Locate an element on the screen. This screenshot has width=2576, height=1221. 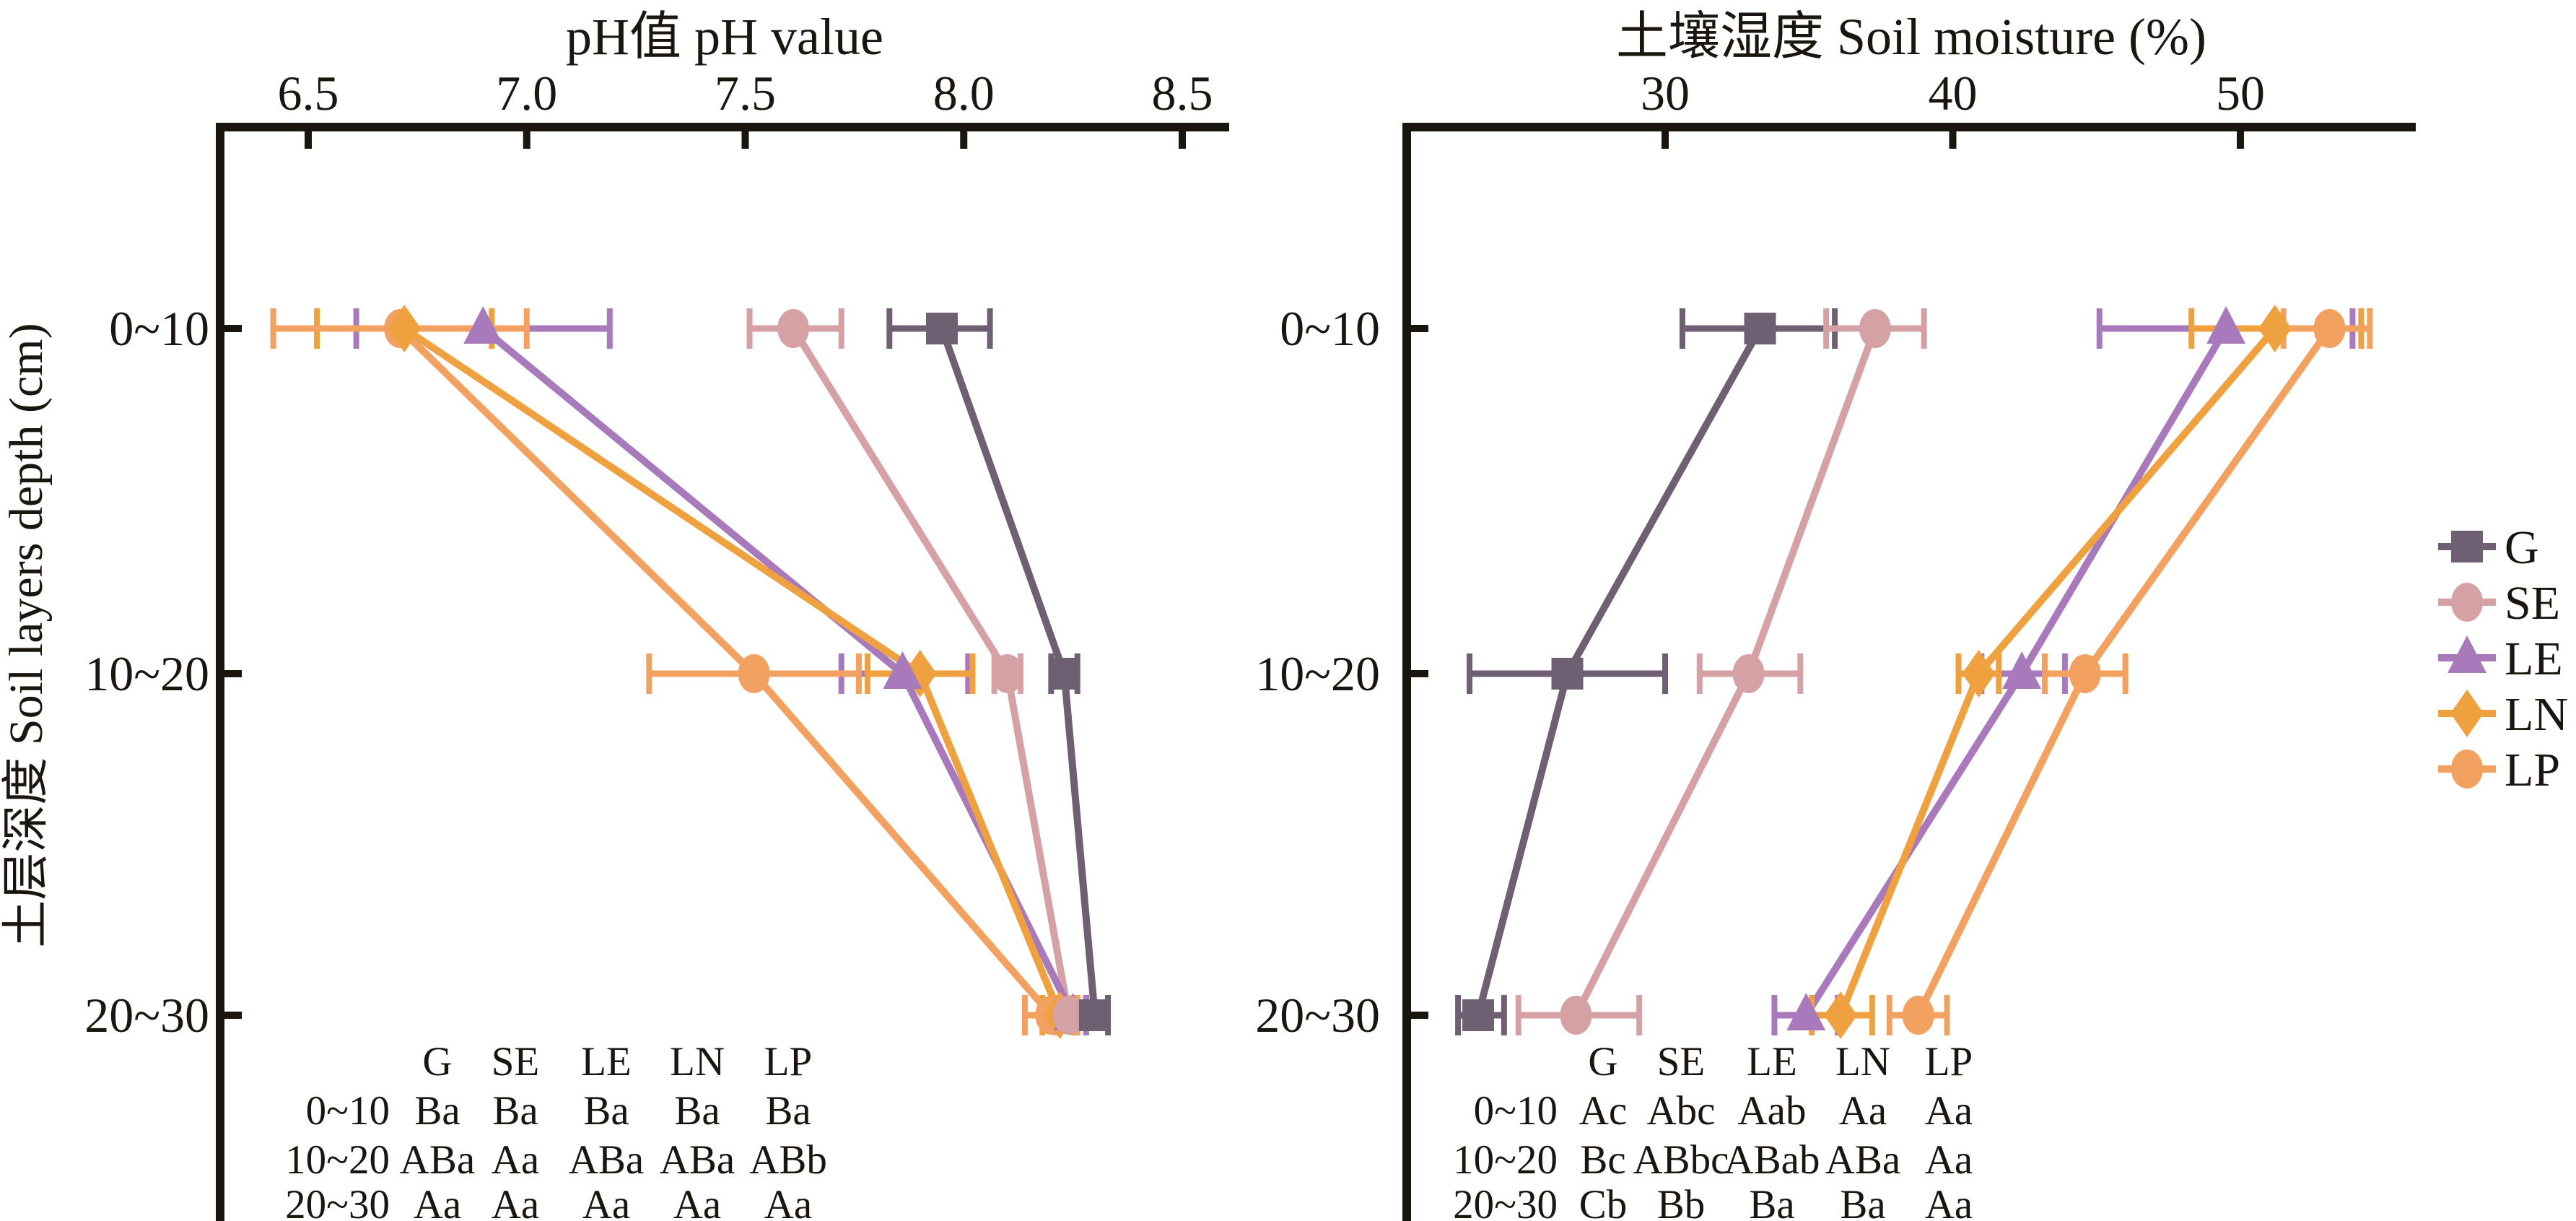
sig-table-cell: Abc is located at coordinates (1681, 1111).